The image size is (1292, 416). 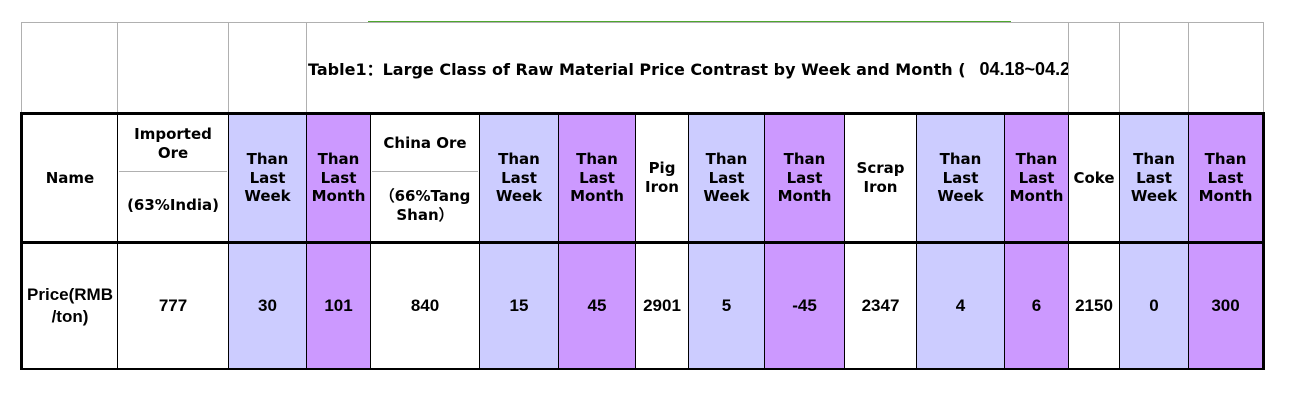 I want to click on header-week-scrap-iron: Than Last Week, so click(x=960, y=178).